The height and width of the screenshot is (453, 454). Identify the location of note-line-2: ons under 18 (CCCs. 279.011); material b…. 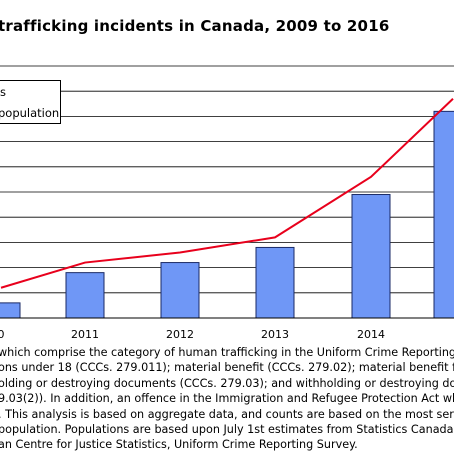
(227, 368).